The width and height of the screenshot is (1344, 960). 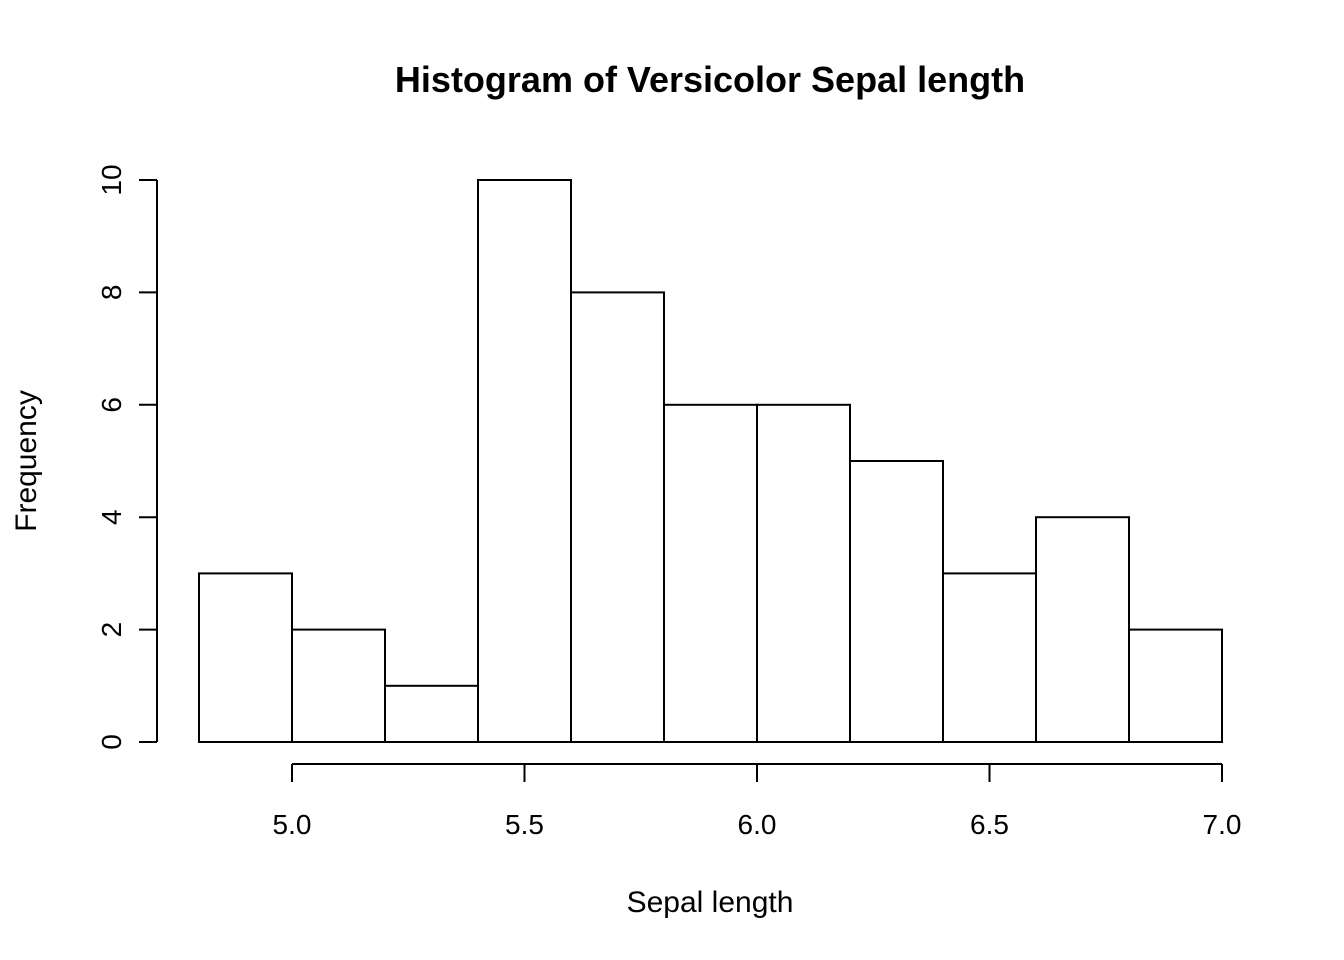 I want to click on y-tick-label: 10, so click(x=111, y=179).